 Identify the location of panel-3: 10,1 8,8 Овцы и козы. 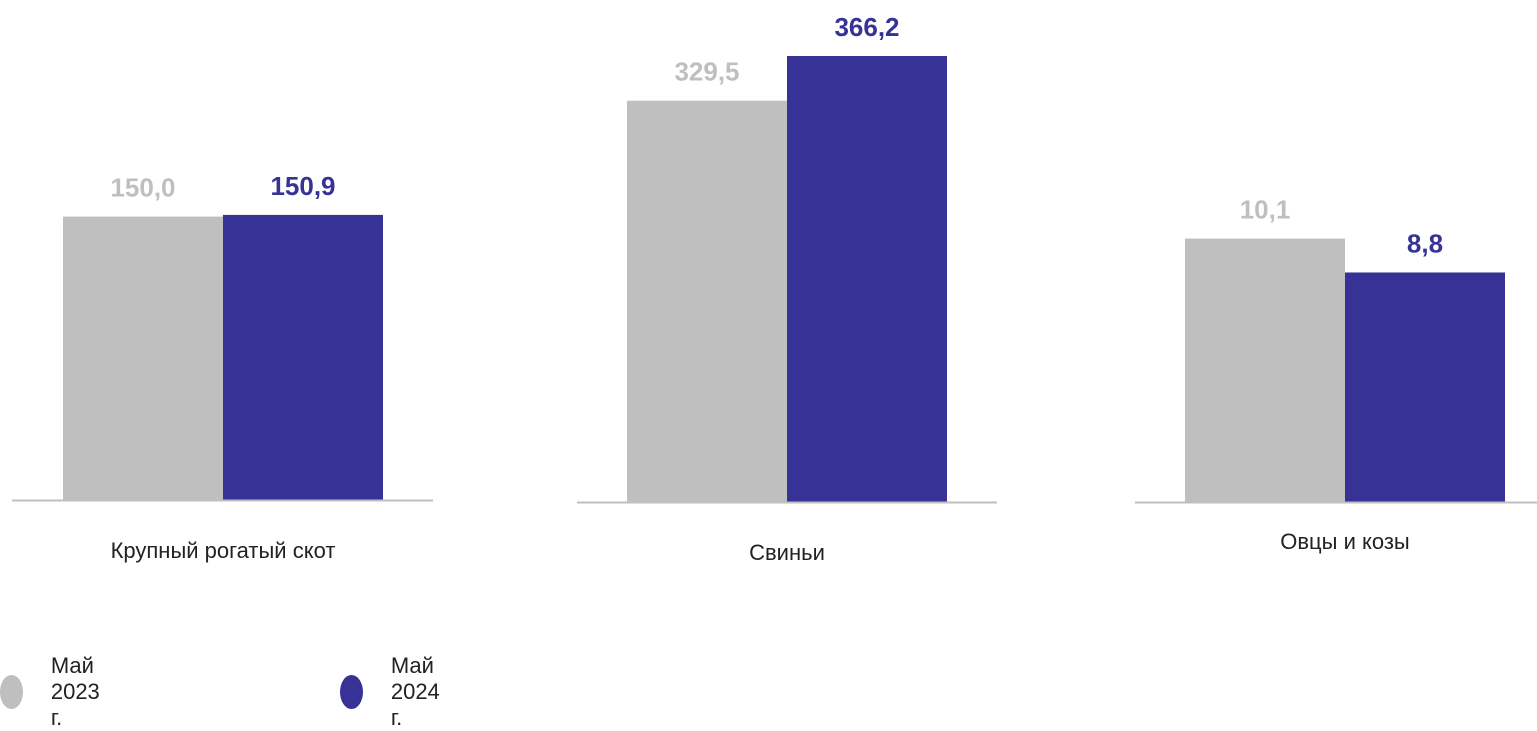
(1336, 374).